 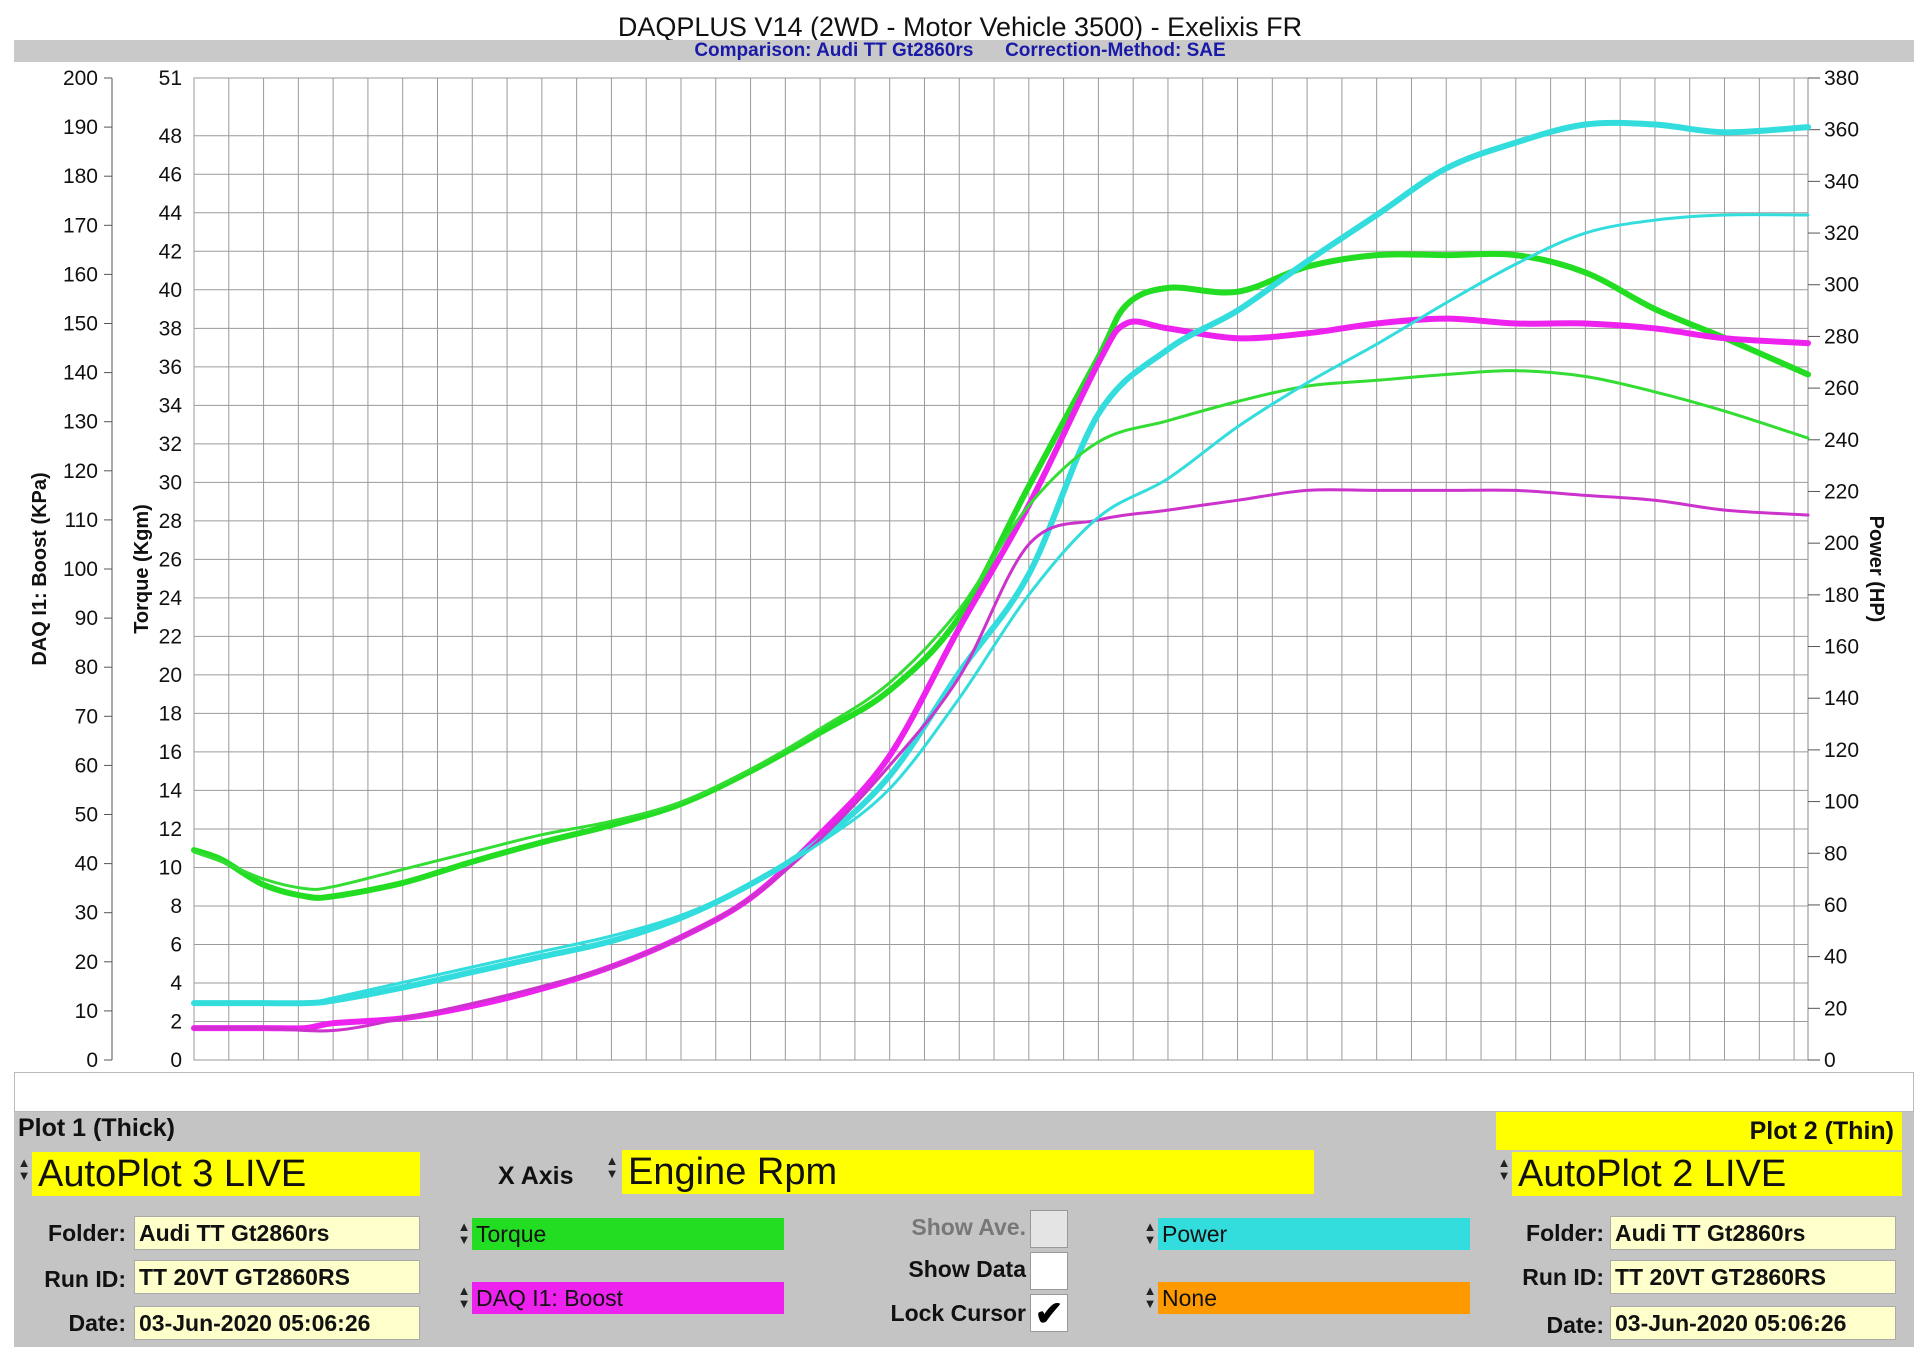 I want to click on power-tick-label: 220, so click(x=1841, y=491).